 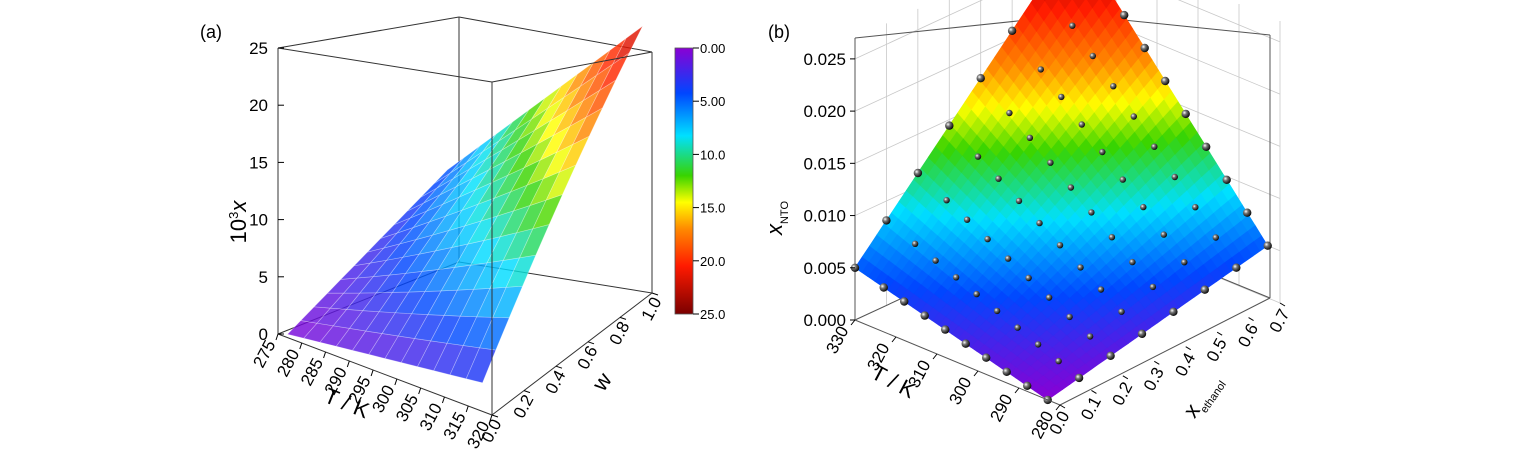 What do you see at coordinates (1067, 30) in the screenshot?
I see `grid-line` at bounding box center [1067, 30].